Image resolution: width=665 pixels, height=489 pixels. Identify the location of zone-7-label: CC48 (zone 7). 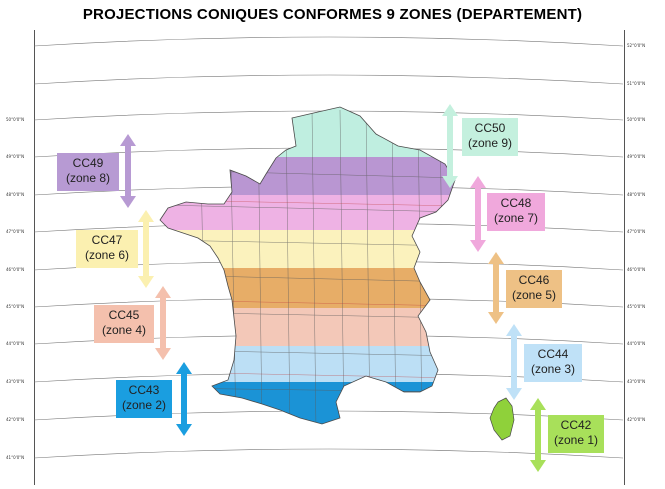
(516, 212).